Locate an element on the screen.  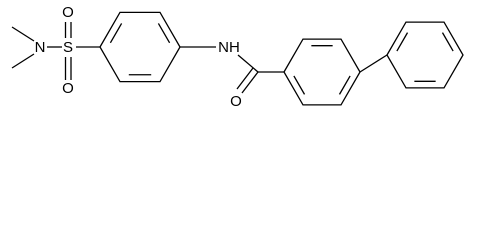
atom-label: S is located at coordinates (68, 47).